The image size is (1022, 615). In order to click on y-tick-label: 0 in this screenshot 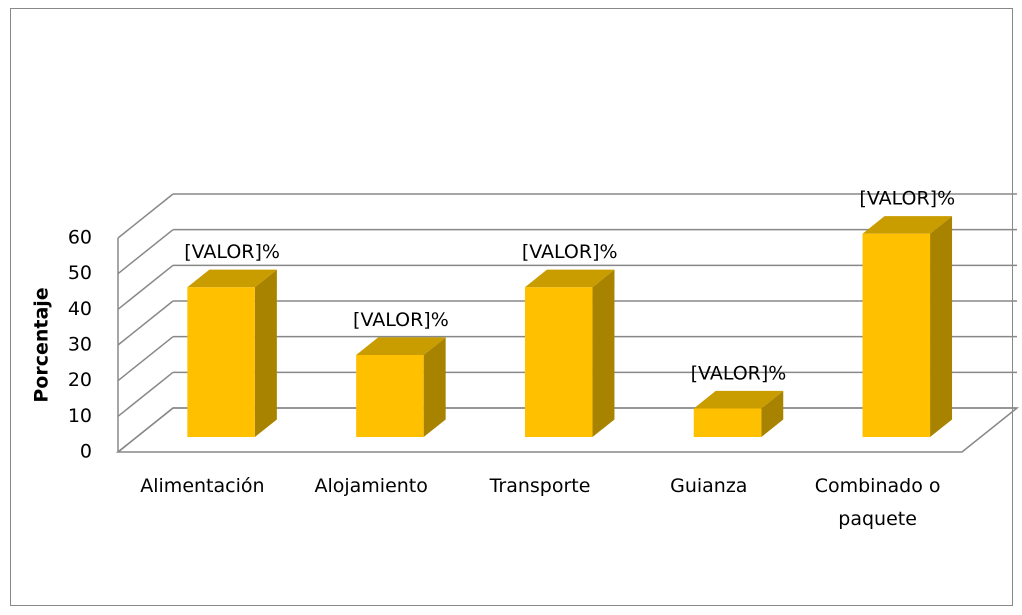, I will do `click(86, 452)`.